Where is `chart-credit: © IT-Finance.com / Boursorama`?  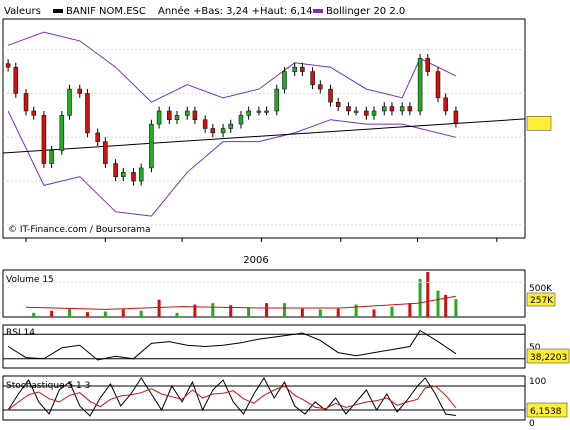
chart-credit: © IT-Finance.com / Boursorama is located at coordinates (79, 230).